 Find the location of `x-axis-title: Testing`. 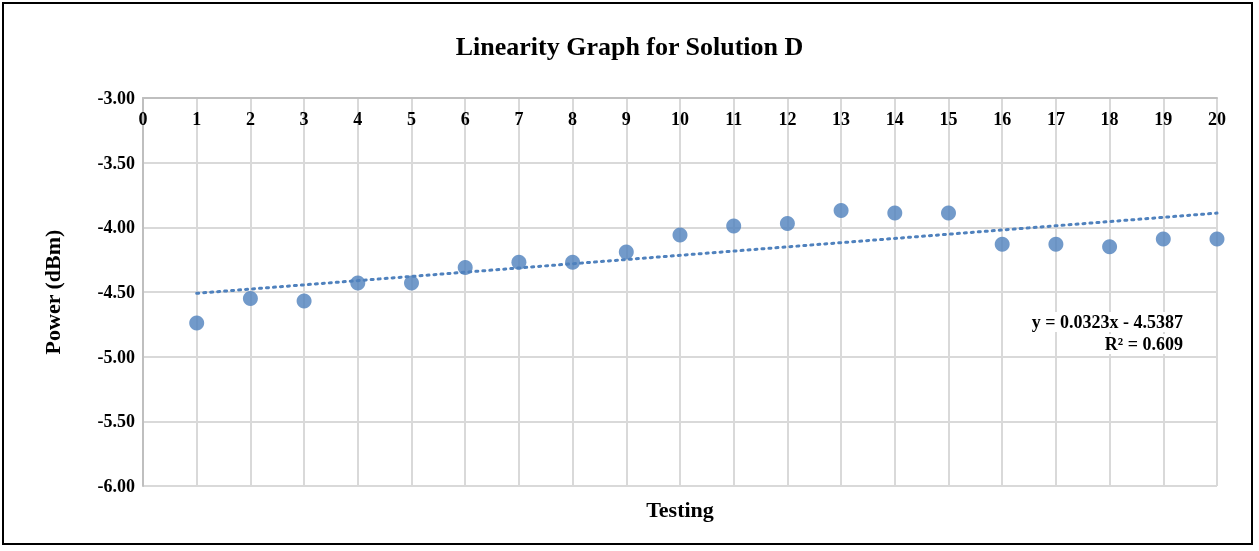

x-axis-title: Testing is located at coordinates (680, 509).